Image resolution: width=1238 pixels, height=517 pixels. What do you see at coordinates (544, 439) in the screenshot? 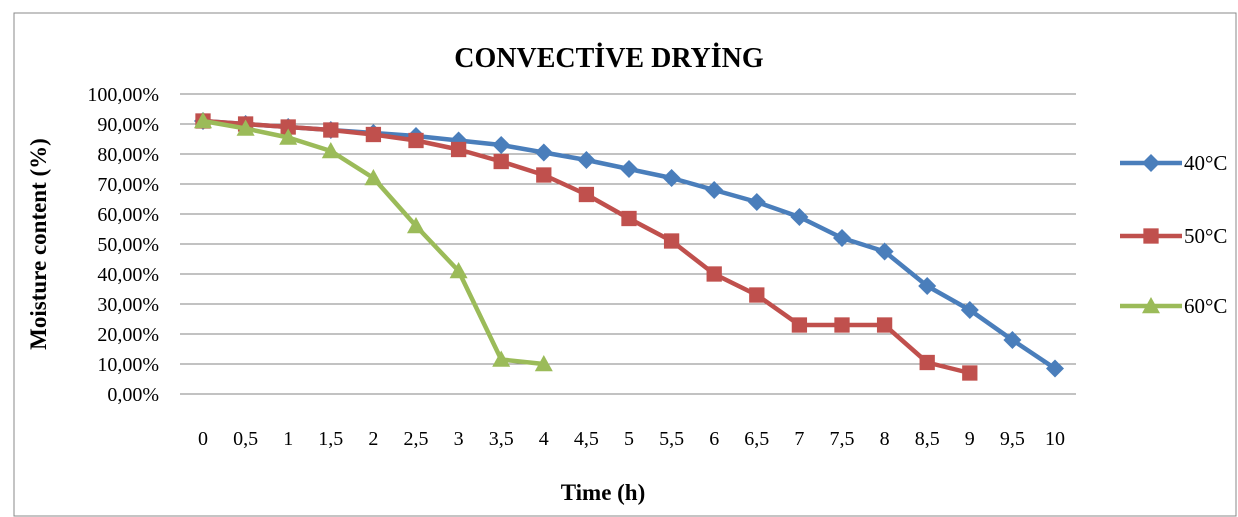
I see `x-tick-label: 4` at bounding box center [544, 439].